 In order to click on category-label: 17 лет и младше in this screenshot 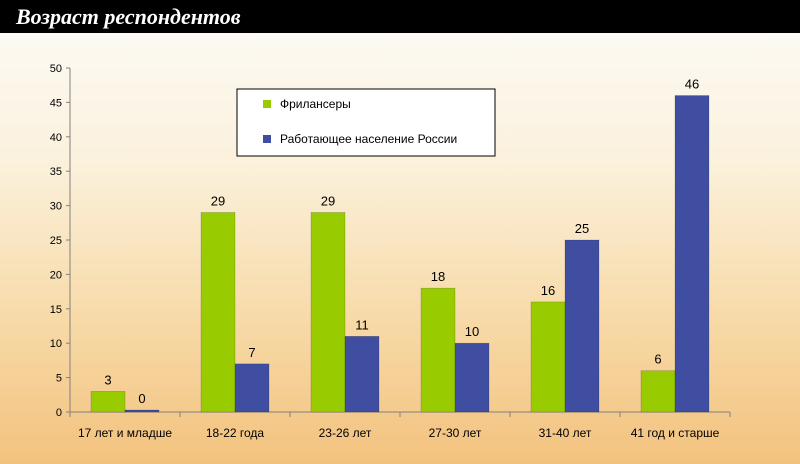, I will do `click(125, 433)`.